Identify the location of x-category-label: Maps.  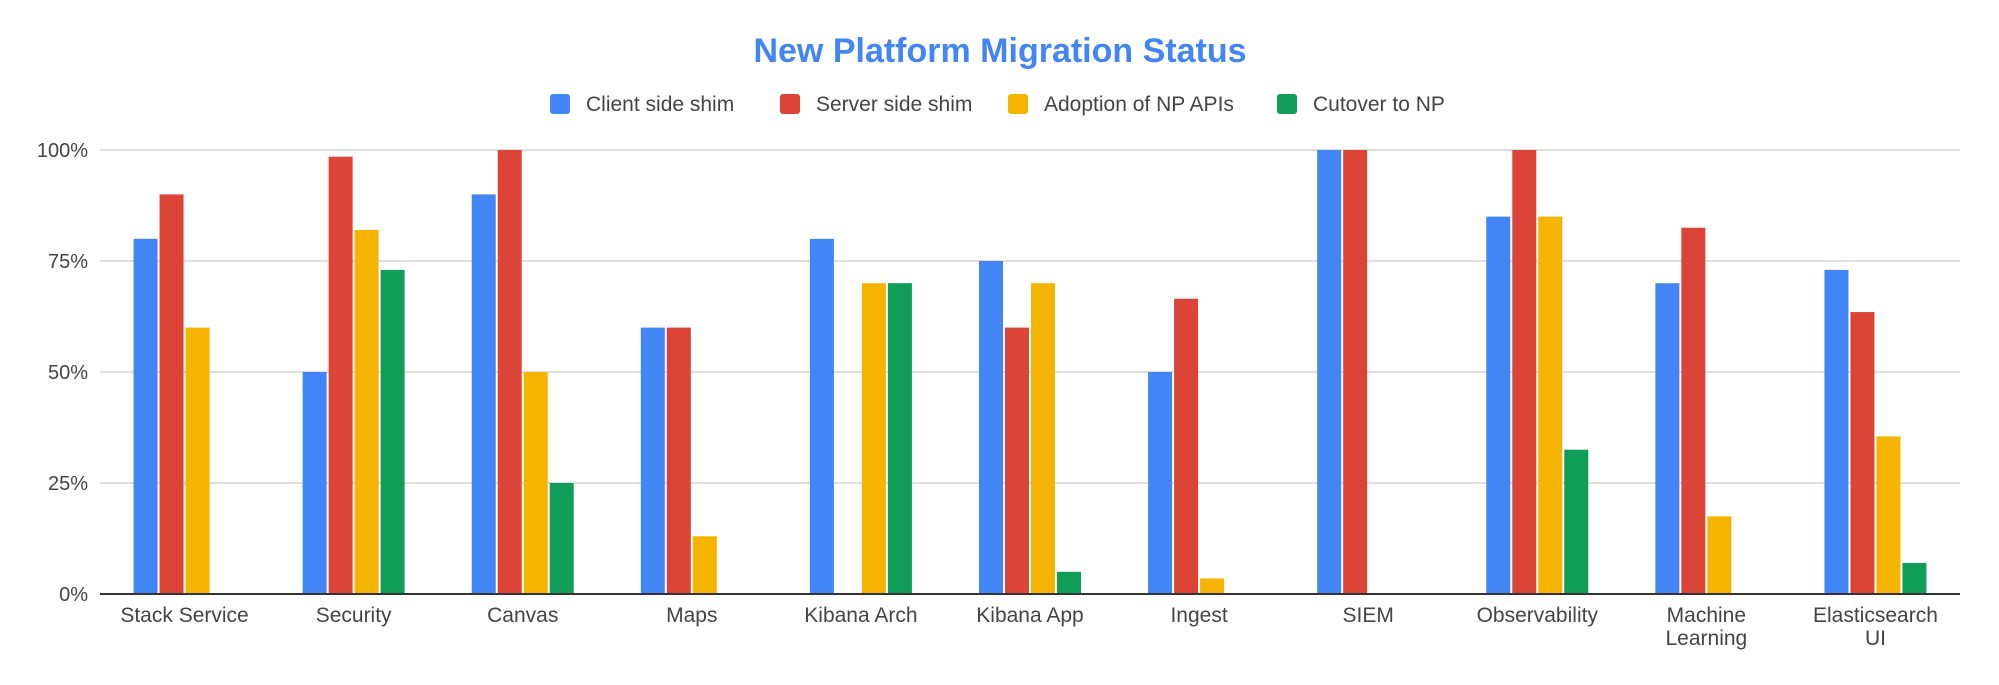
(691, 615).